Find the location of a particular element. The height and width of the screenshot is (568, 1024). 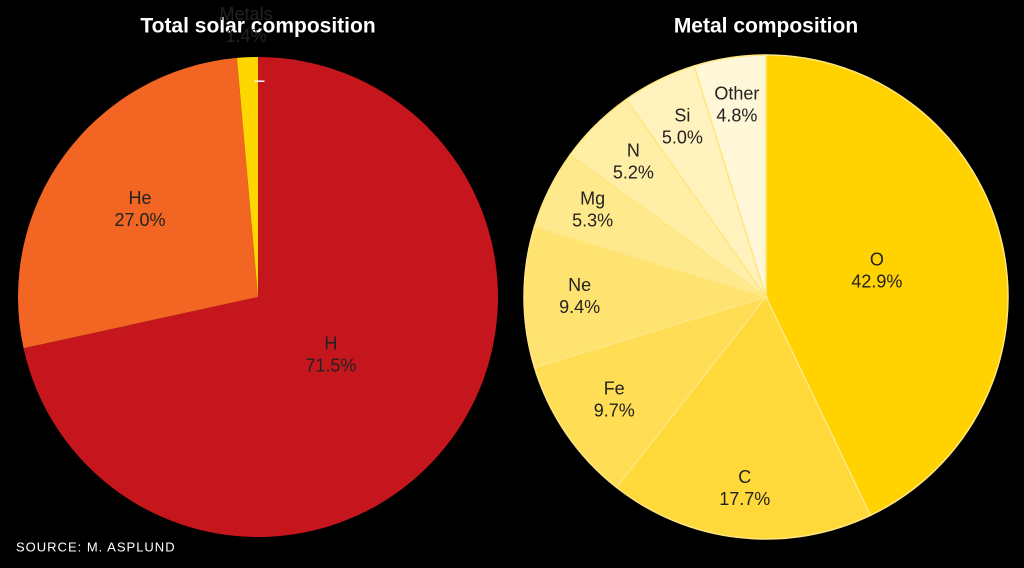

slice-label: H is located at coordinates (330, 343).